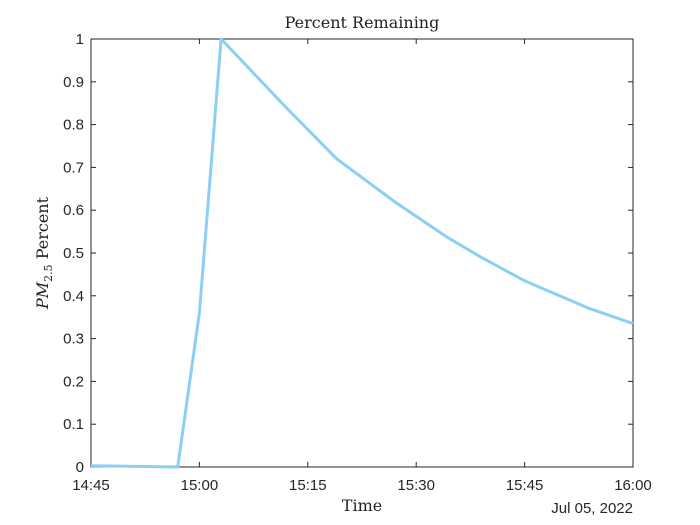  What do you see at coordinates (308, 485) in the screenshot?
I see `x-tick-label: 15:15` at bounding box center [308, 485].